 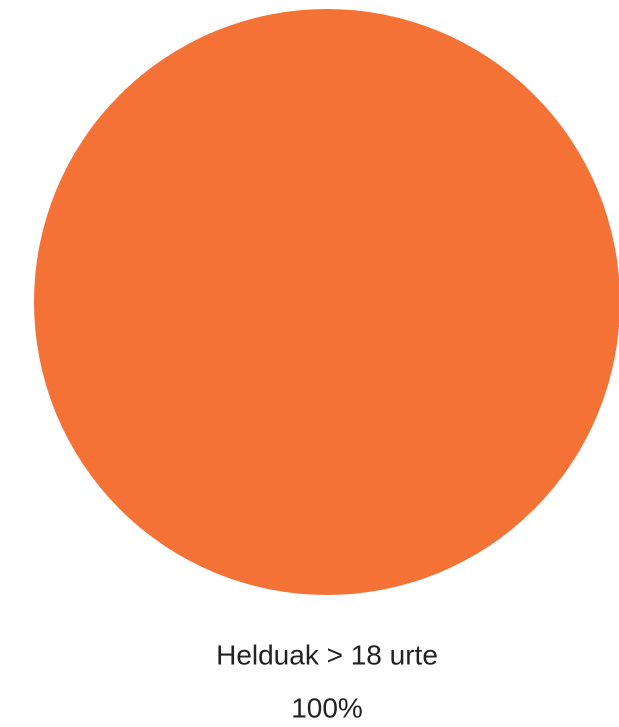 I want to click on slice-value-label: 100%, so click(x=327, y=707).